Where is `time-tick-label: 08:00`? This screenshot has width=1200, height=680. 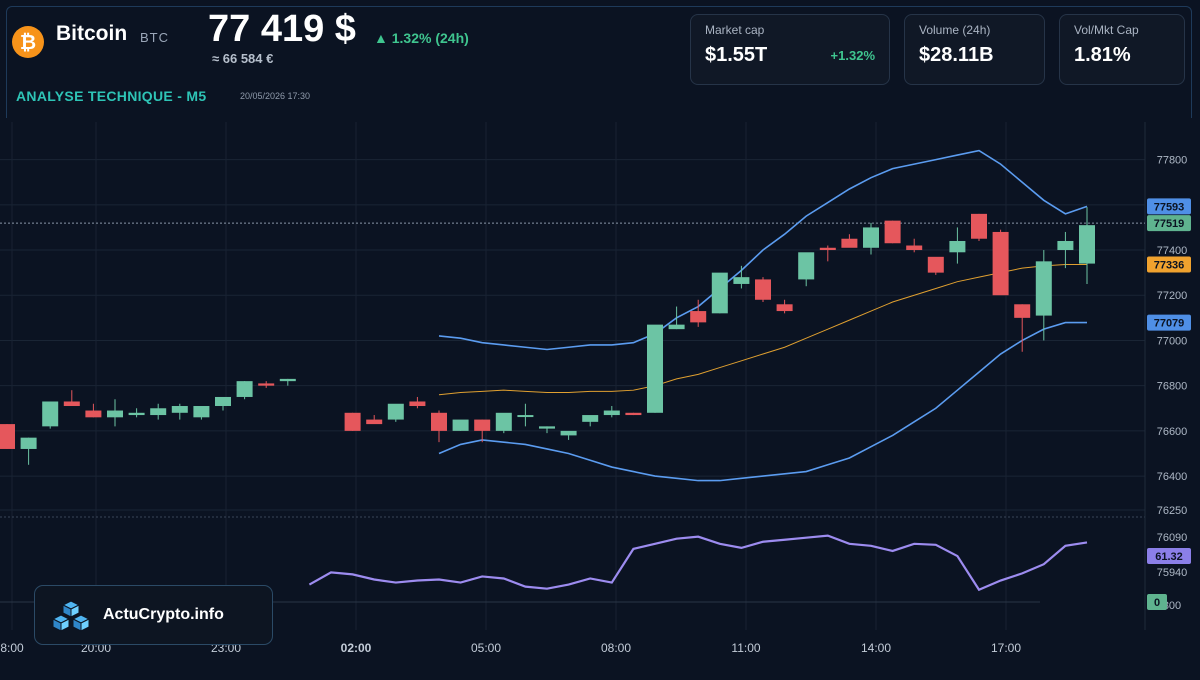
time-tick-label: 08:00 is located at coordinates (616, 648).